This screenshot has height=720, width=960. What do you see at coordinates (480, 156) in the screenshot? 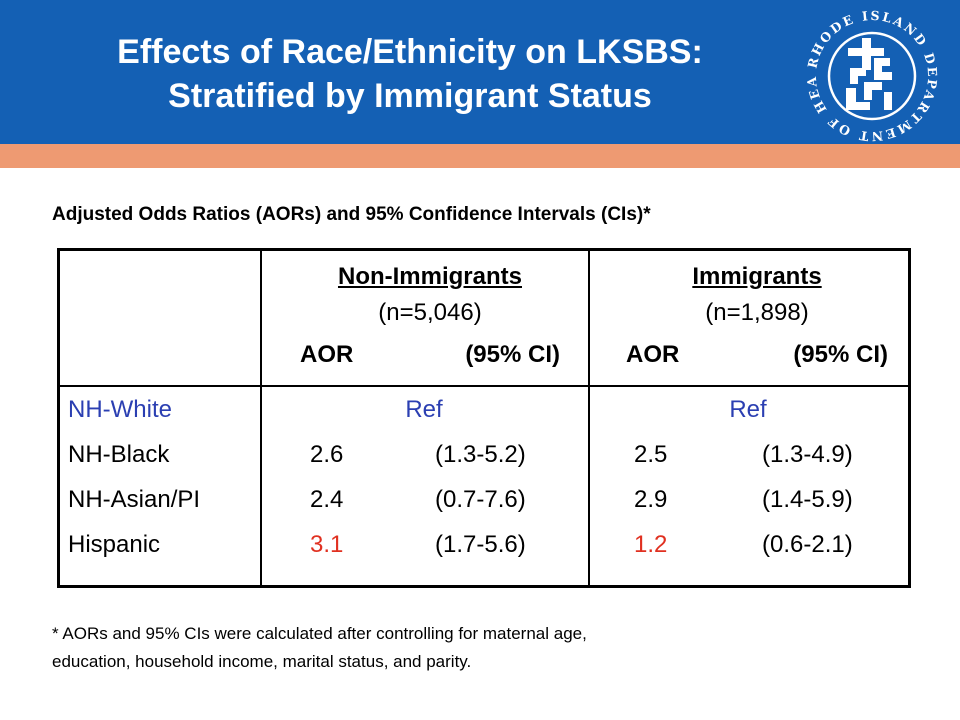
I see `accent-bar` at bounding box center [480, 156].